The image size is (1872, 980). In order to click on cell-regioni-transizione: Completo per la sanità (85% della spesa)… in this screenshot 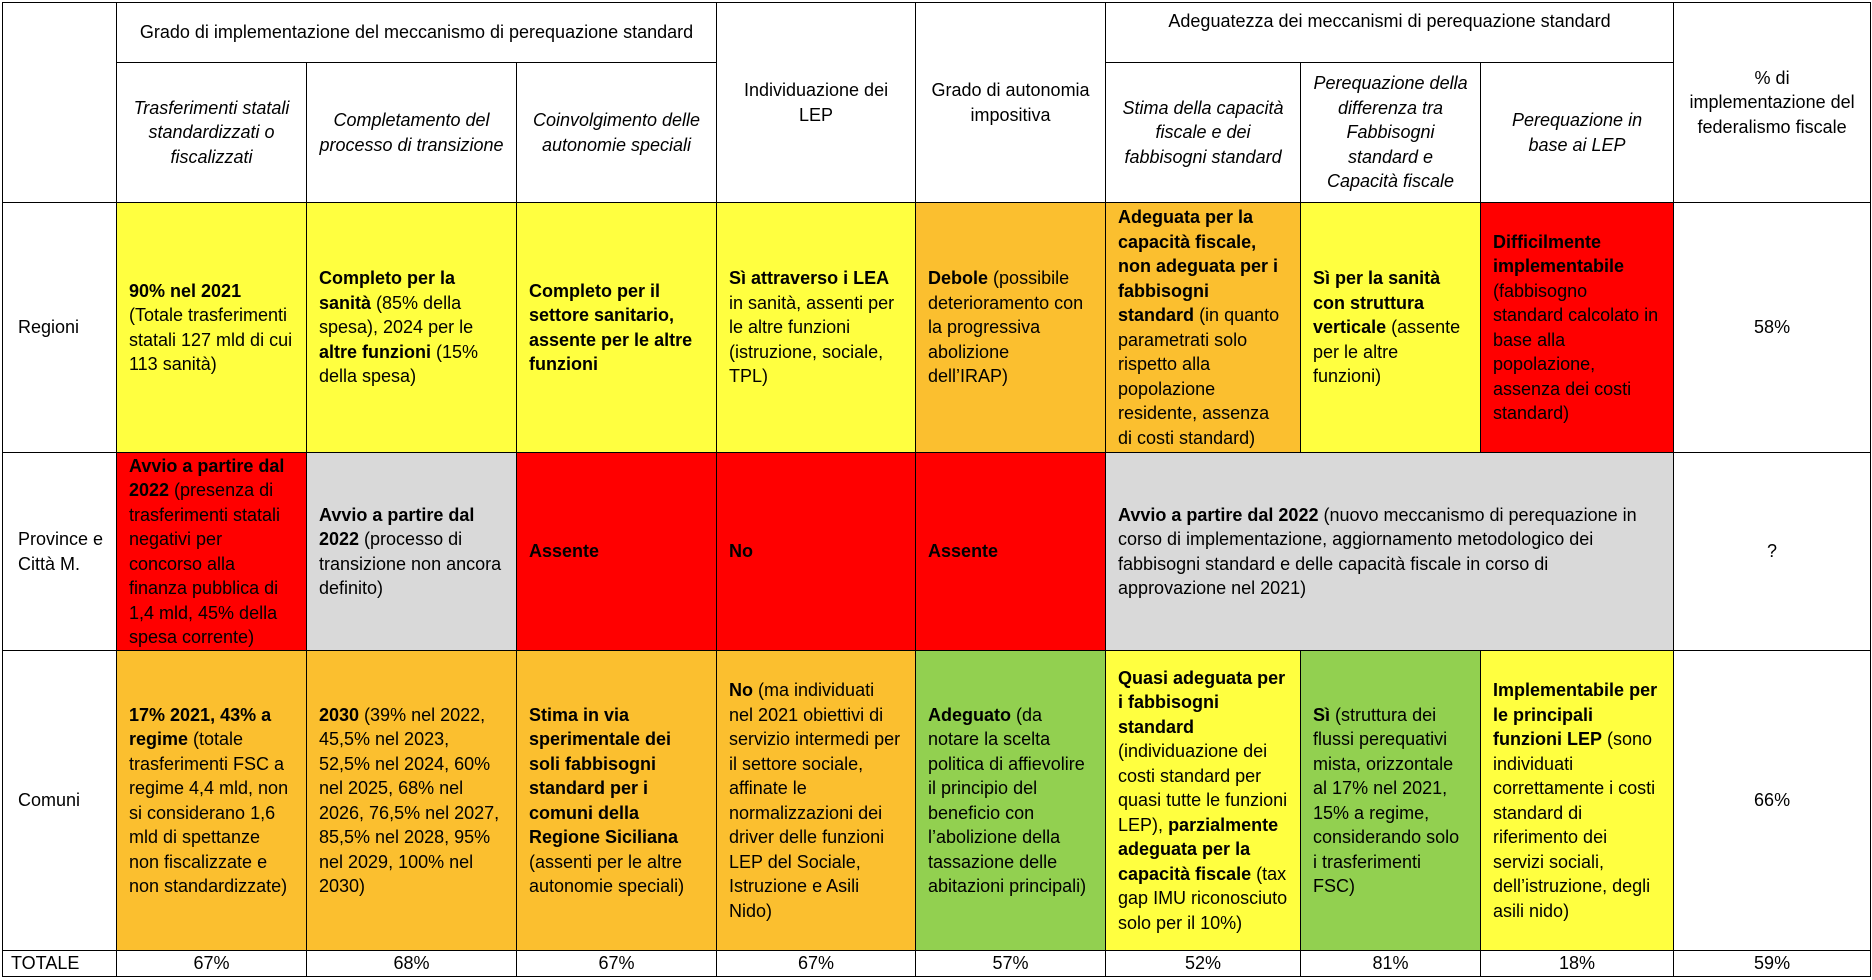, I will do `click(411, 327)`.